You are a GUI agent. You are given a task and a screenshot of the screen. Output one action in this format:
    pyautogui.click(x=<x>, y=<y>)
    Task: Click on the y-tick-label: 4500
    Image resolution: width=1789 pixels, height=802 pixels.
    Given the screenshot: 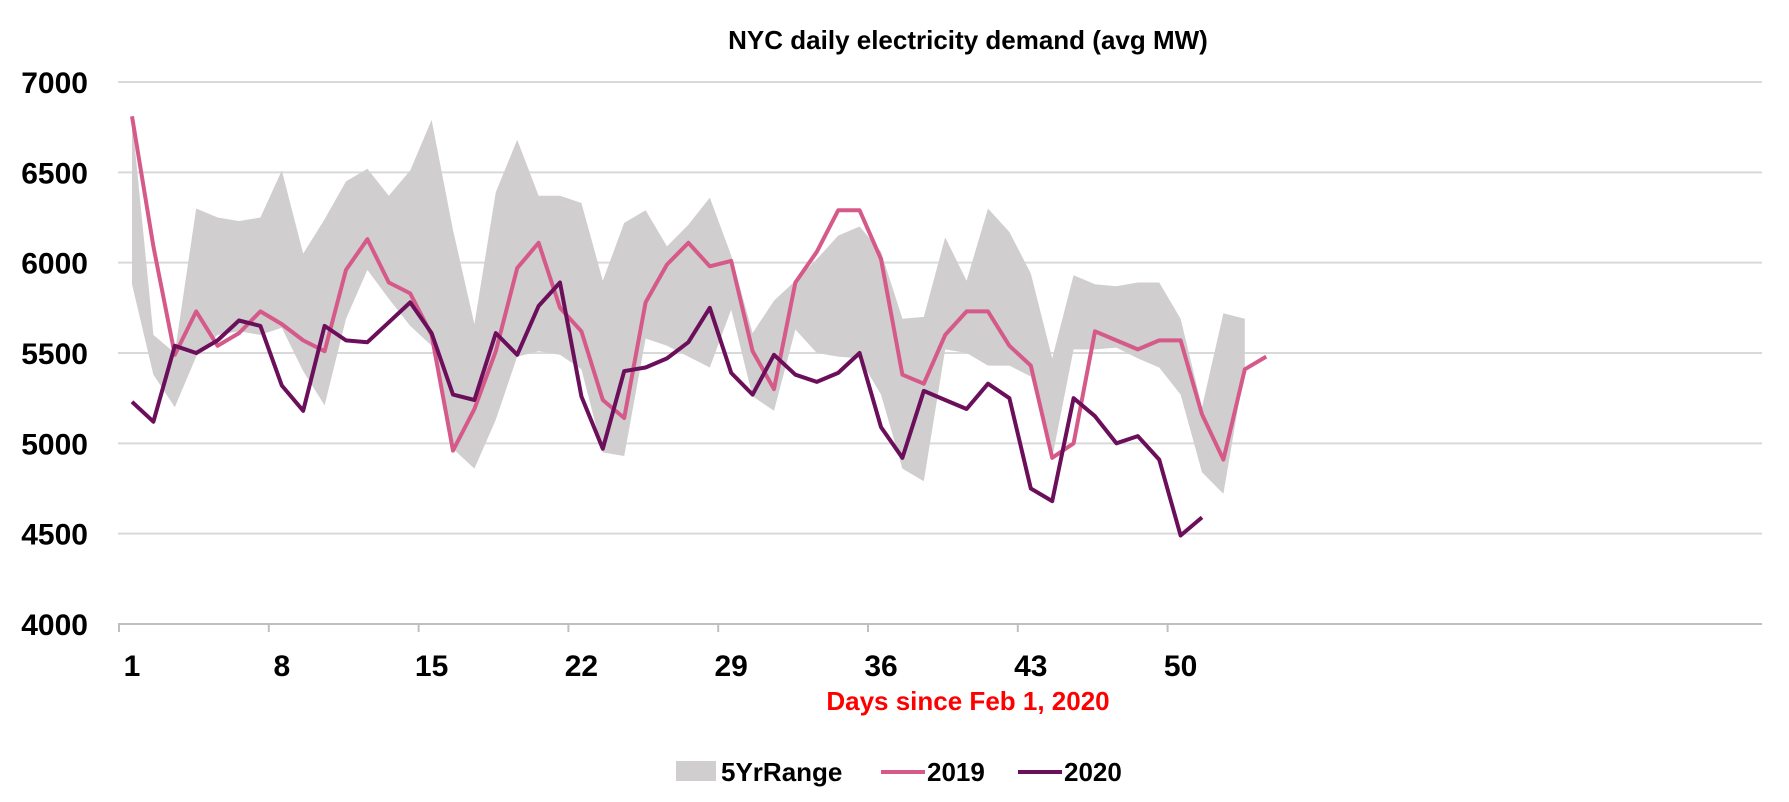 What is the action you would take?
    pyautogui.click(x=54, y=535)
    